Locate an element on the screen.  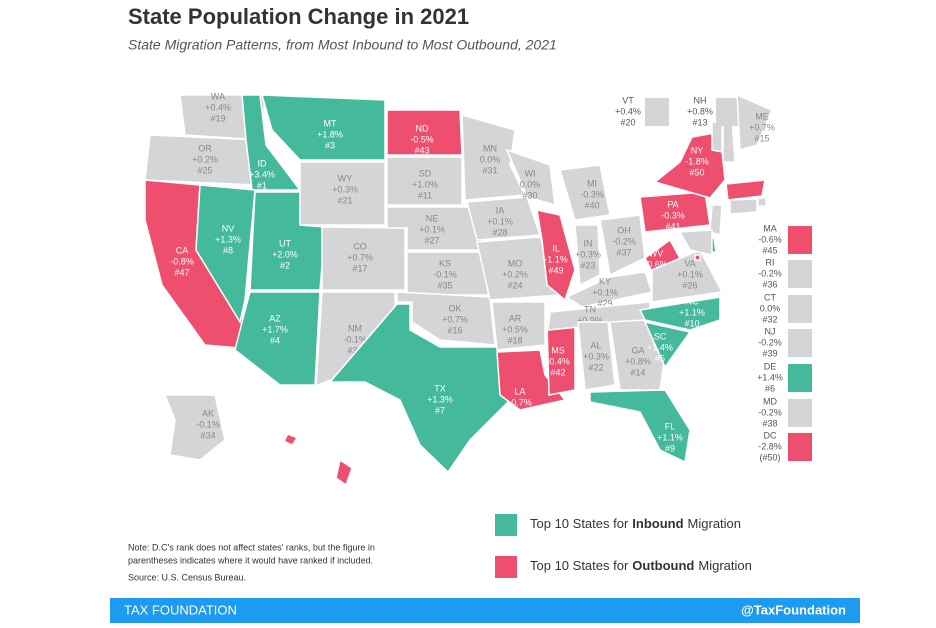
state-abbr: WV is located at coordinates (656, 253).